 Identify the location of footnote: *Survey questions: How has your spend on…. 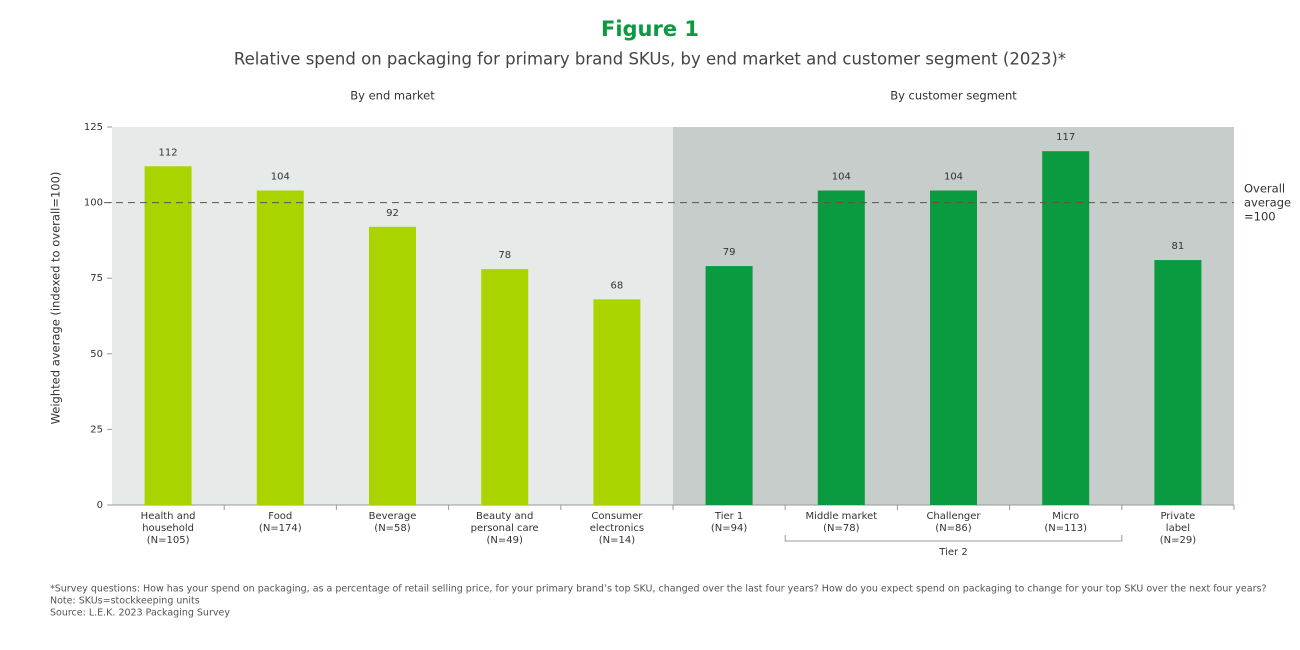
(658, 589).